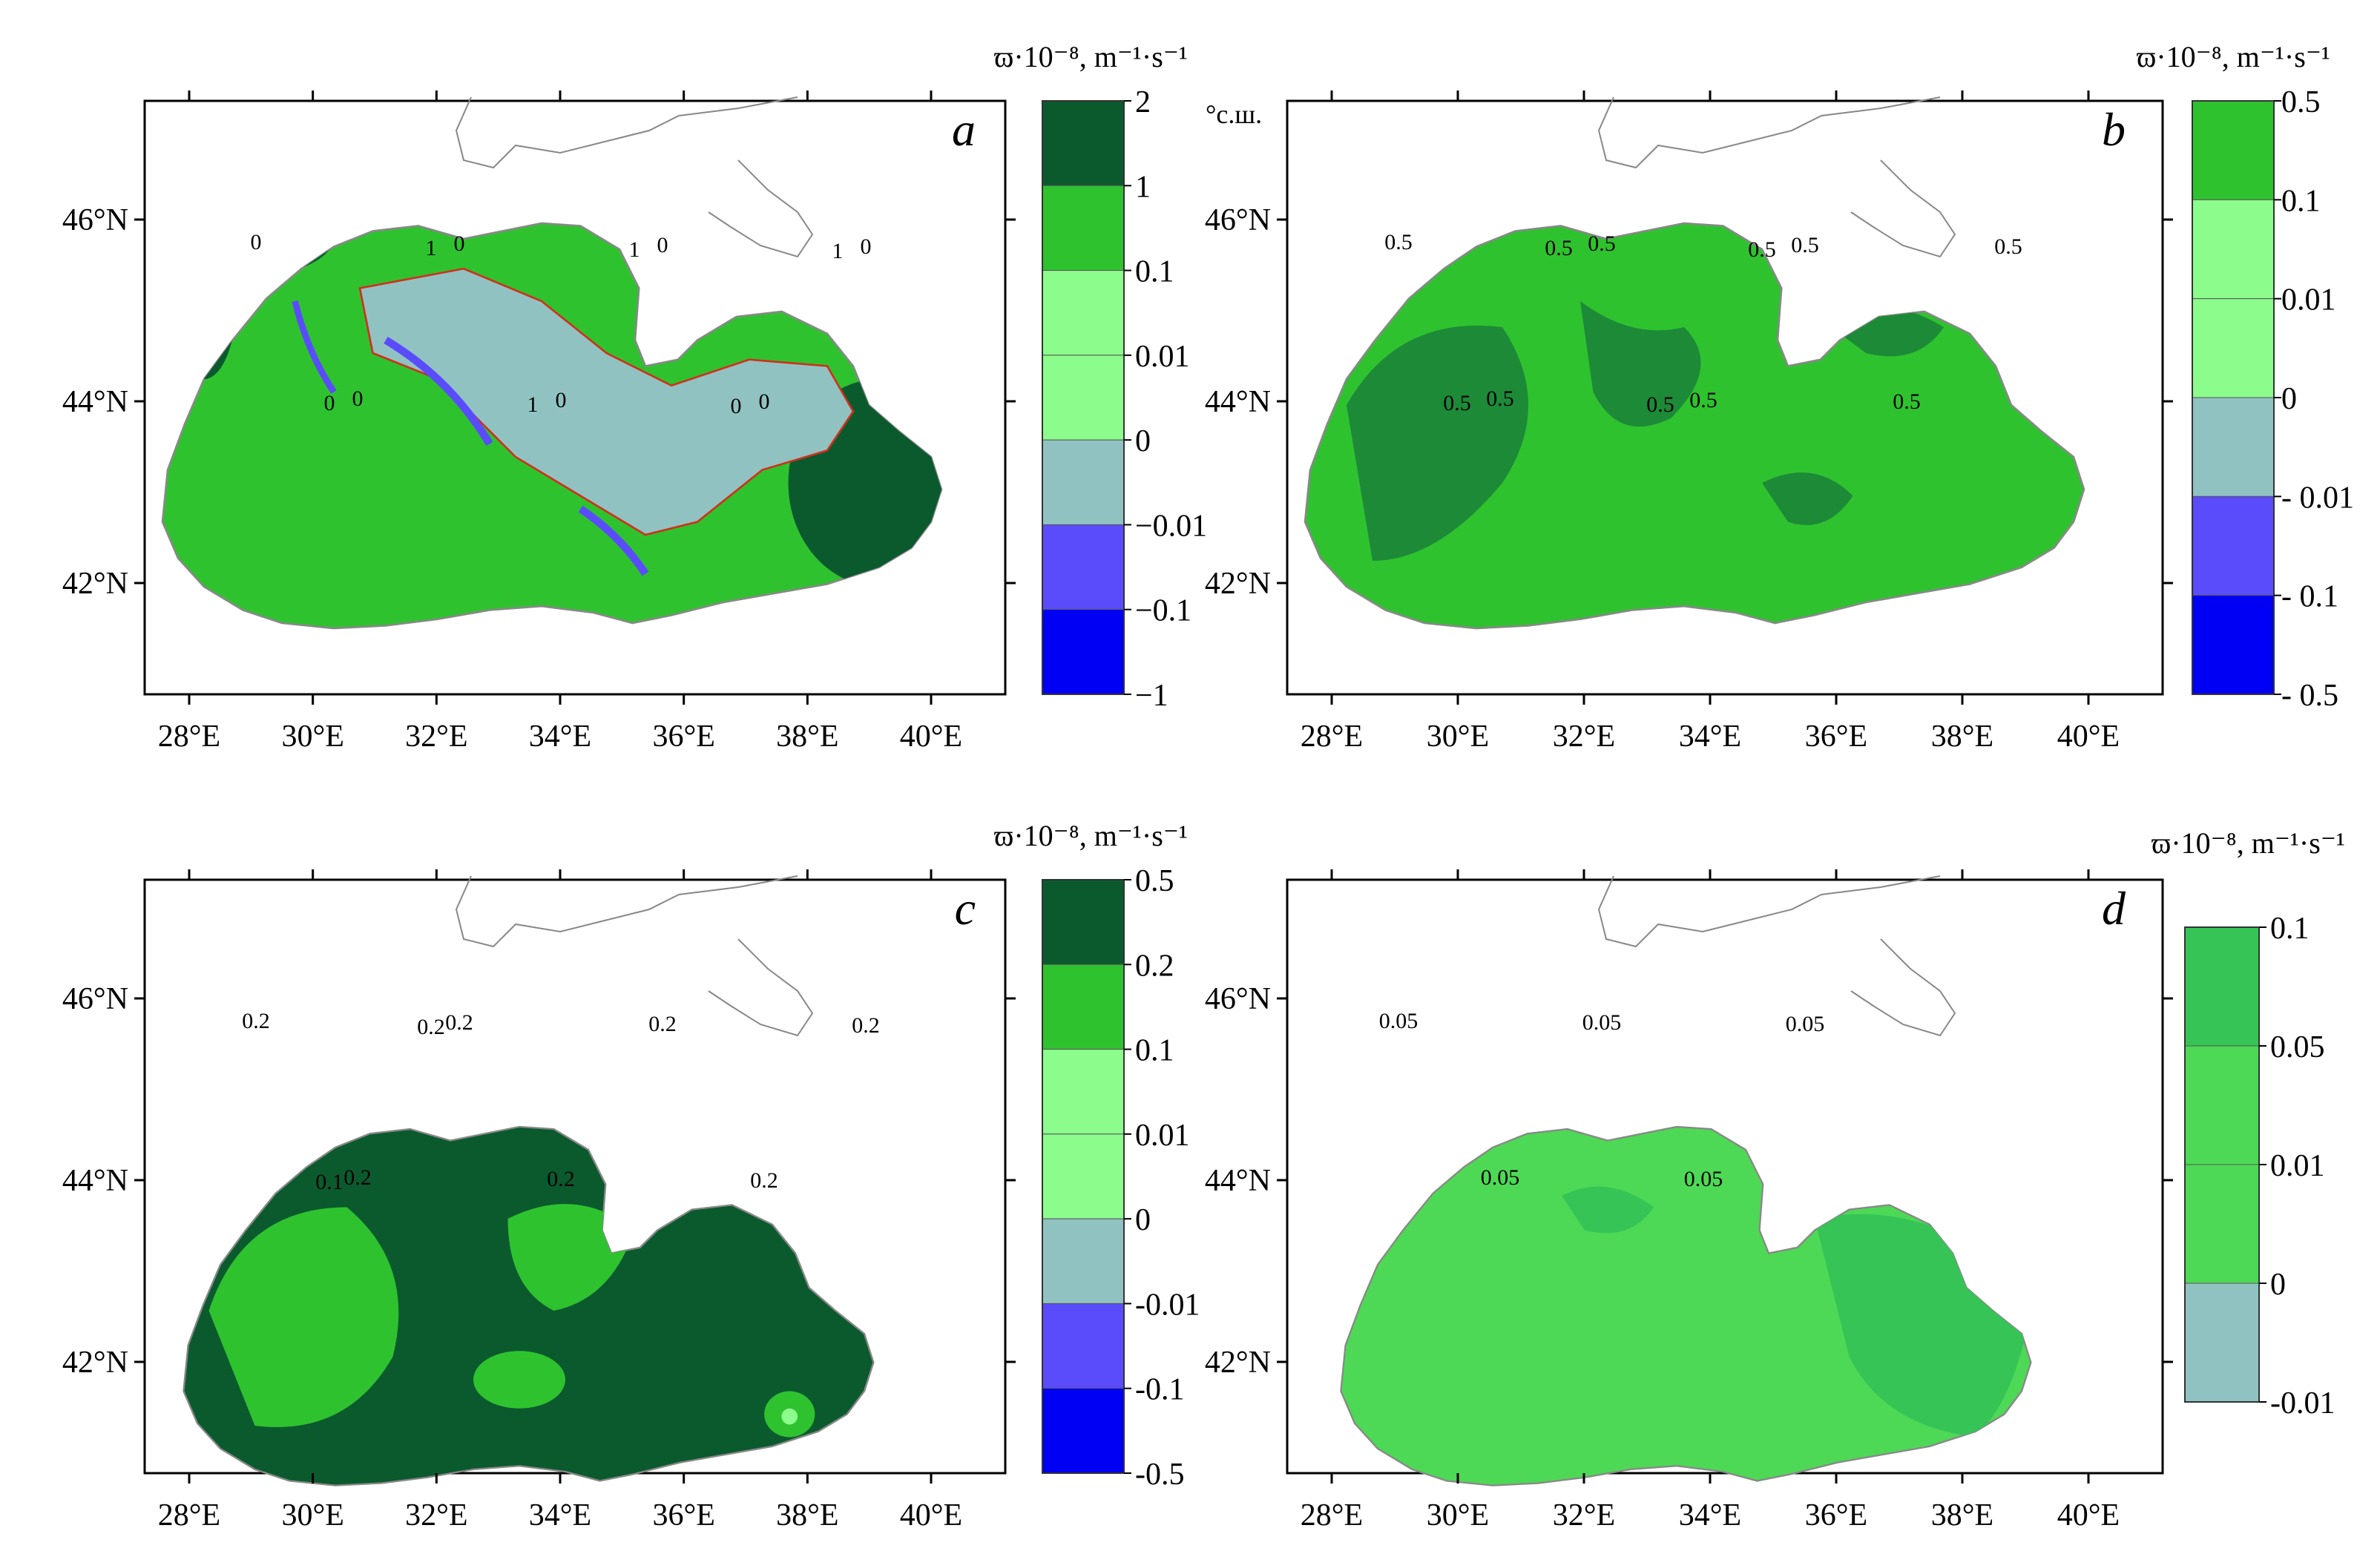 This screenshot has width=2380, height=1554. What do you see at coordinates (1163, 611) in the screenshot?
I see `colorbar-tick-label: −0.1` at bounding box center [1163, 611].